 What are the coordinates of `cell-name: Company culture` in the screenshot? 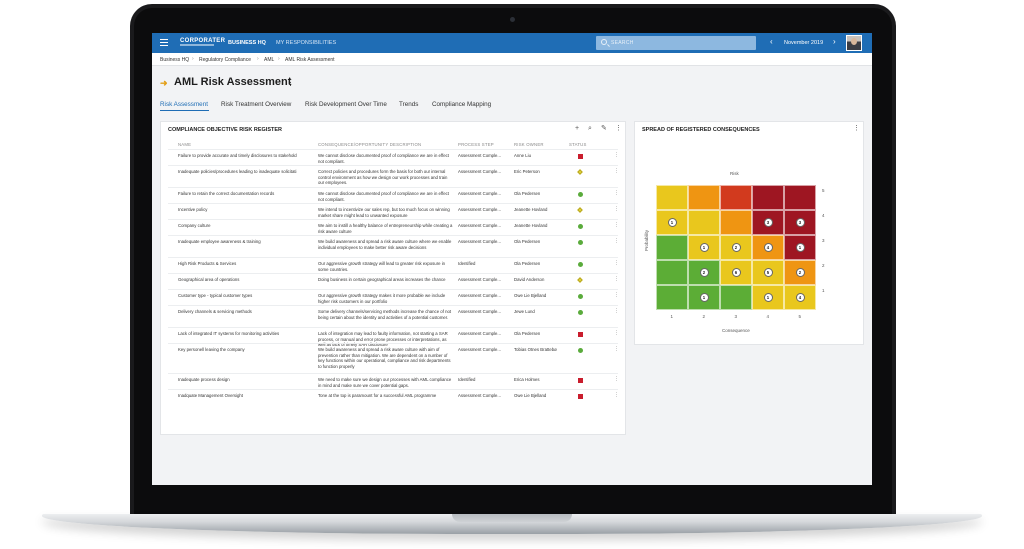 It's located at (194, 225).